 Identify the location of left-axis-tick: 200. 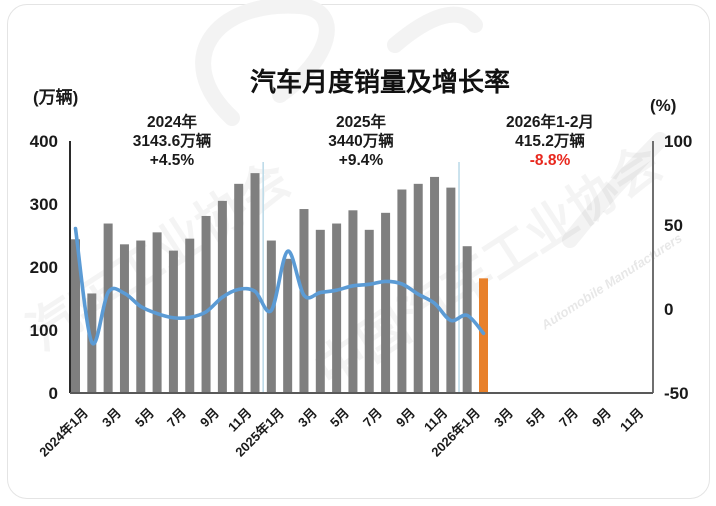
(43, 267).